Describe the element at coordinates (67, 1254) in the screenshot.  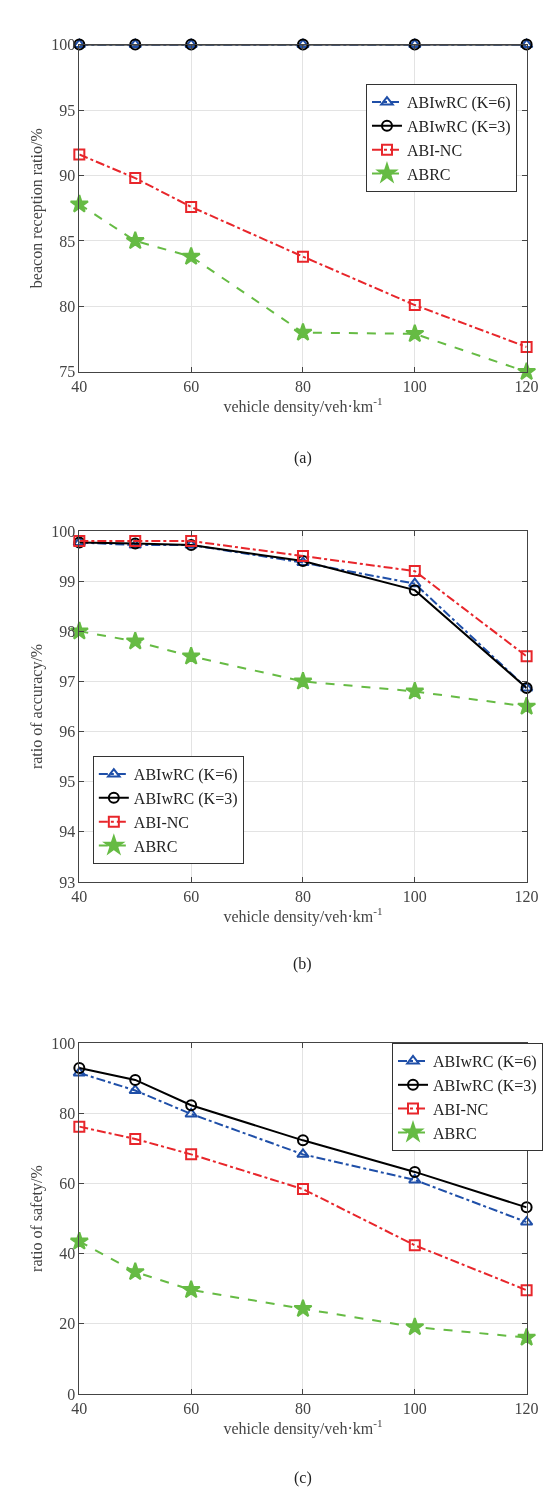
I see `y-tick-label: 40` at that location.